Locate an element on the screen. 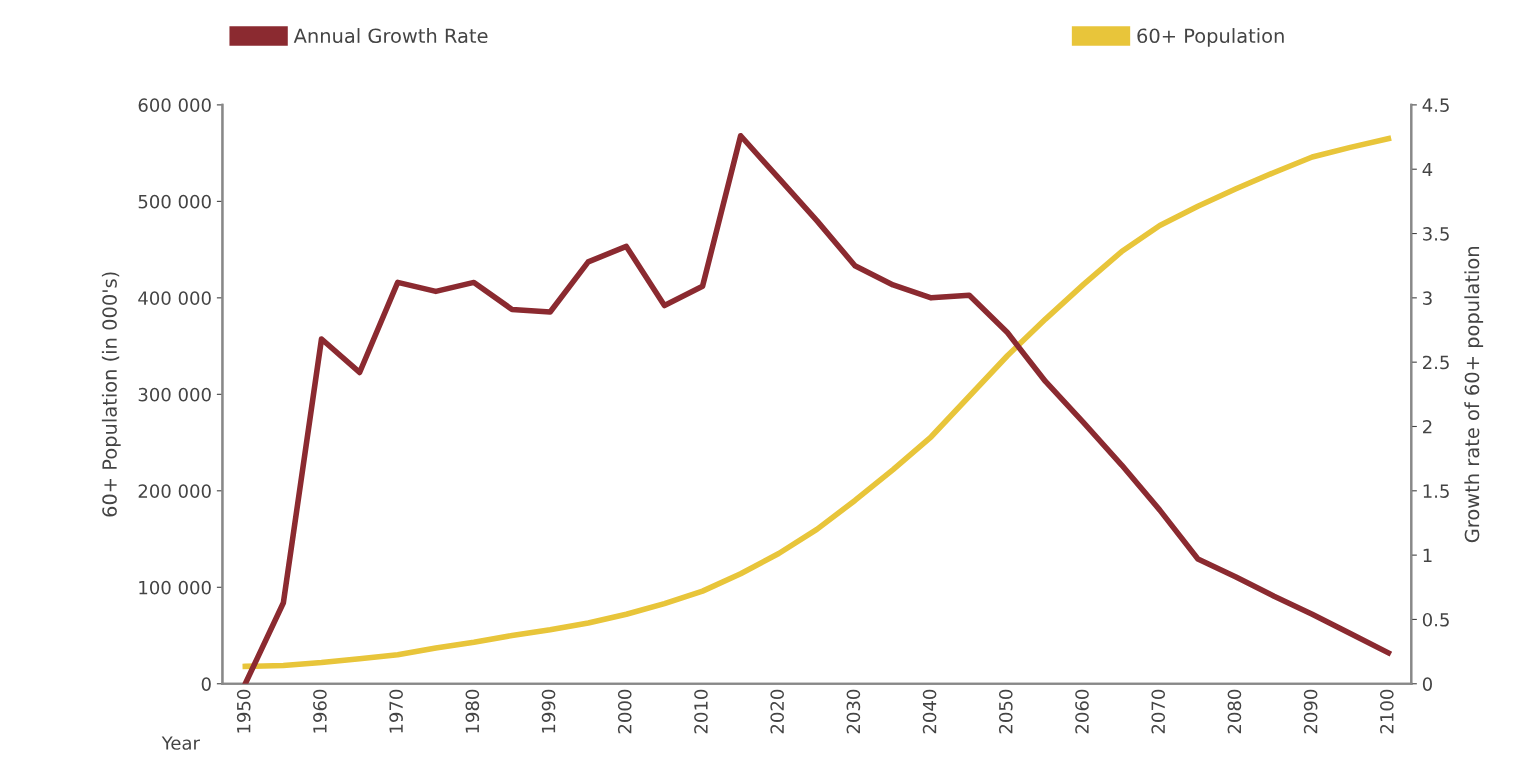  x-tick-label: 2020 is located at coordinates (777, 711).